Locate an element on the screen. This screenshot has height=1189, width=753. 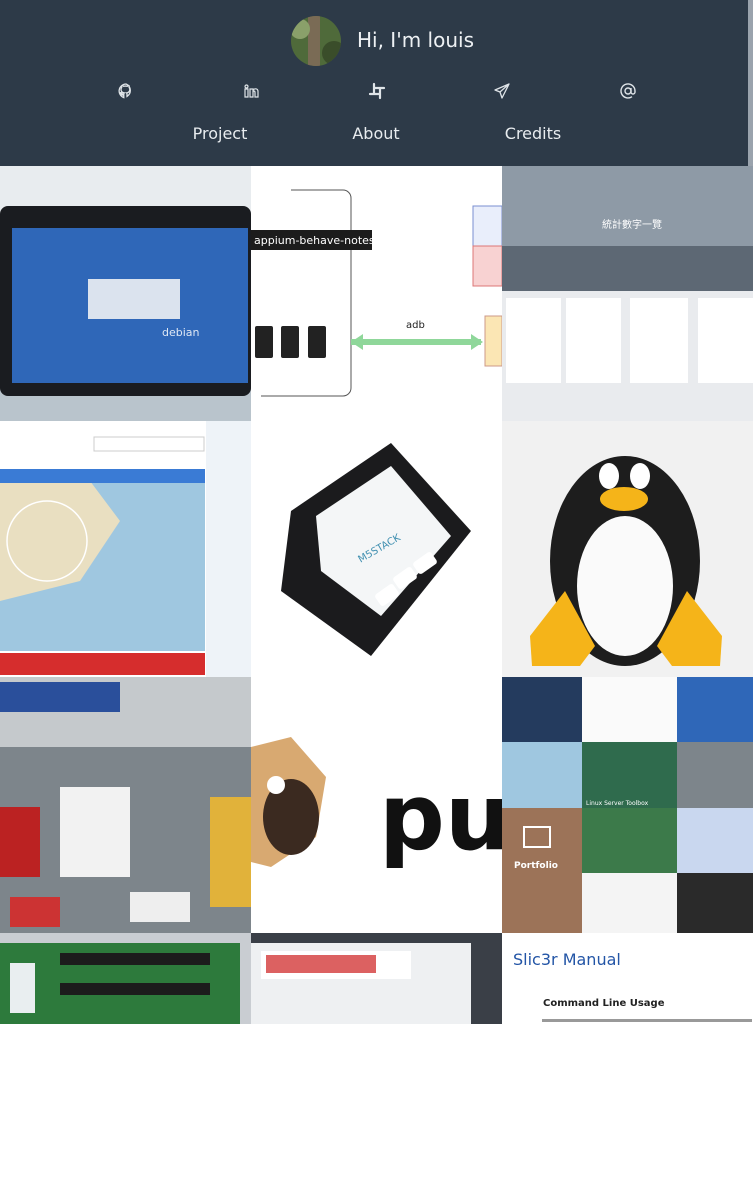
avatar is located at coordinates (316, 41).